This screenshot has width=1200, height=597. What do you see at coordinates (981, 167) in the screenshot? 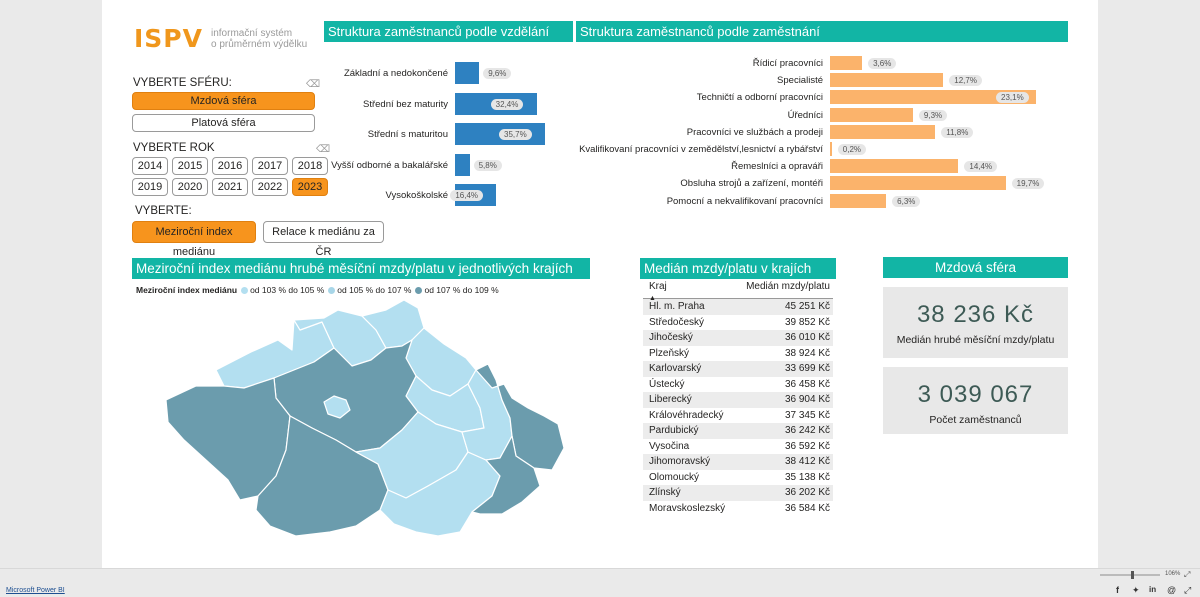
I see `occupation-value-label: 14,4%` at bounding box center [981, 167].